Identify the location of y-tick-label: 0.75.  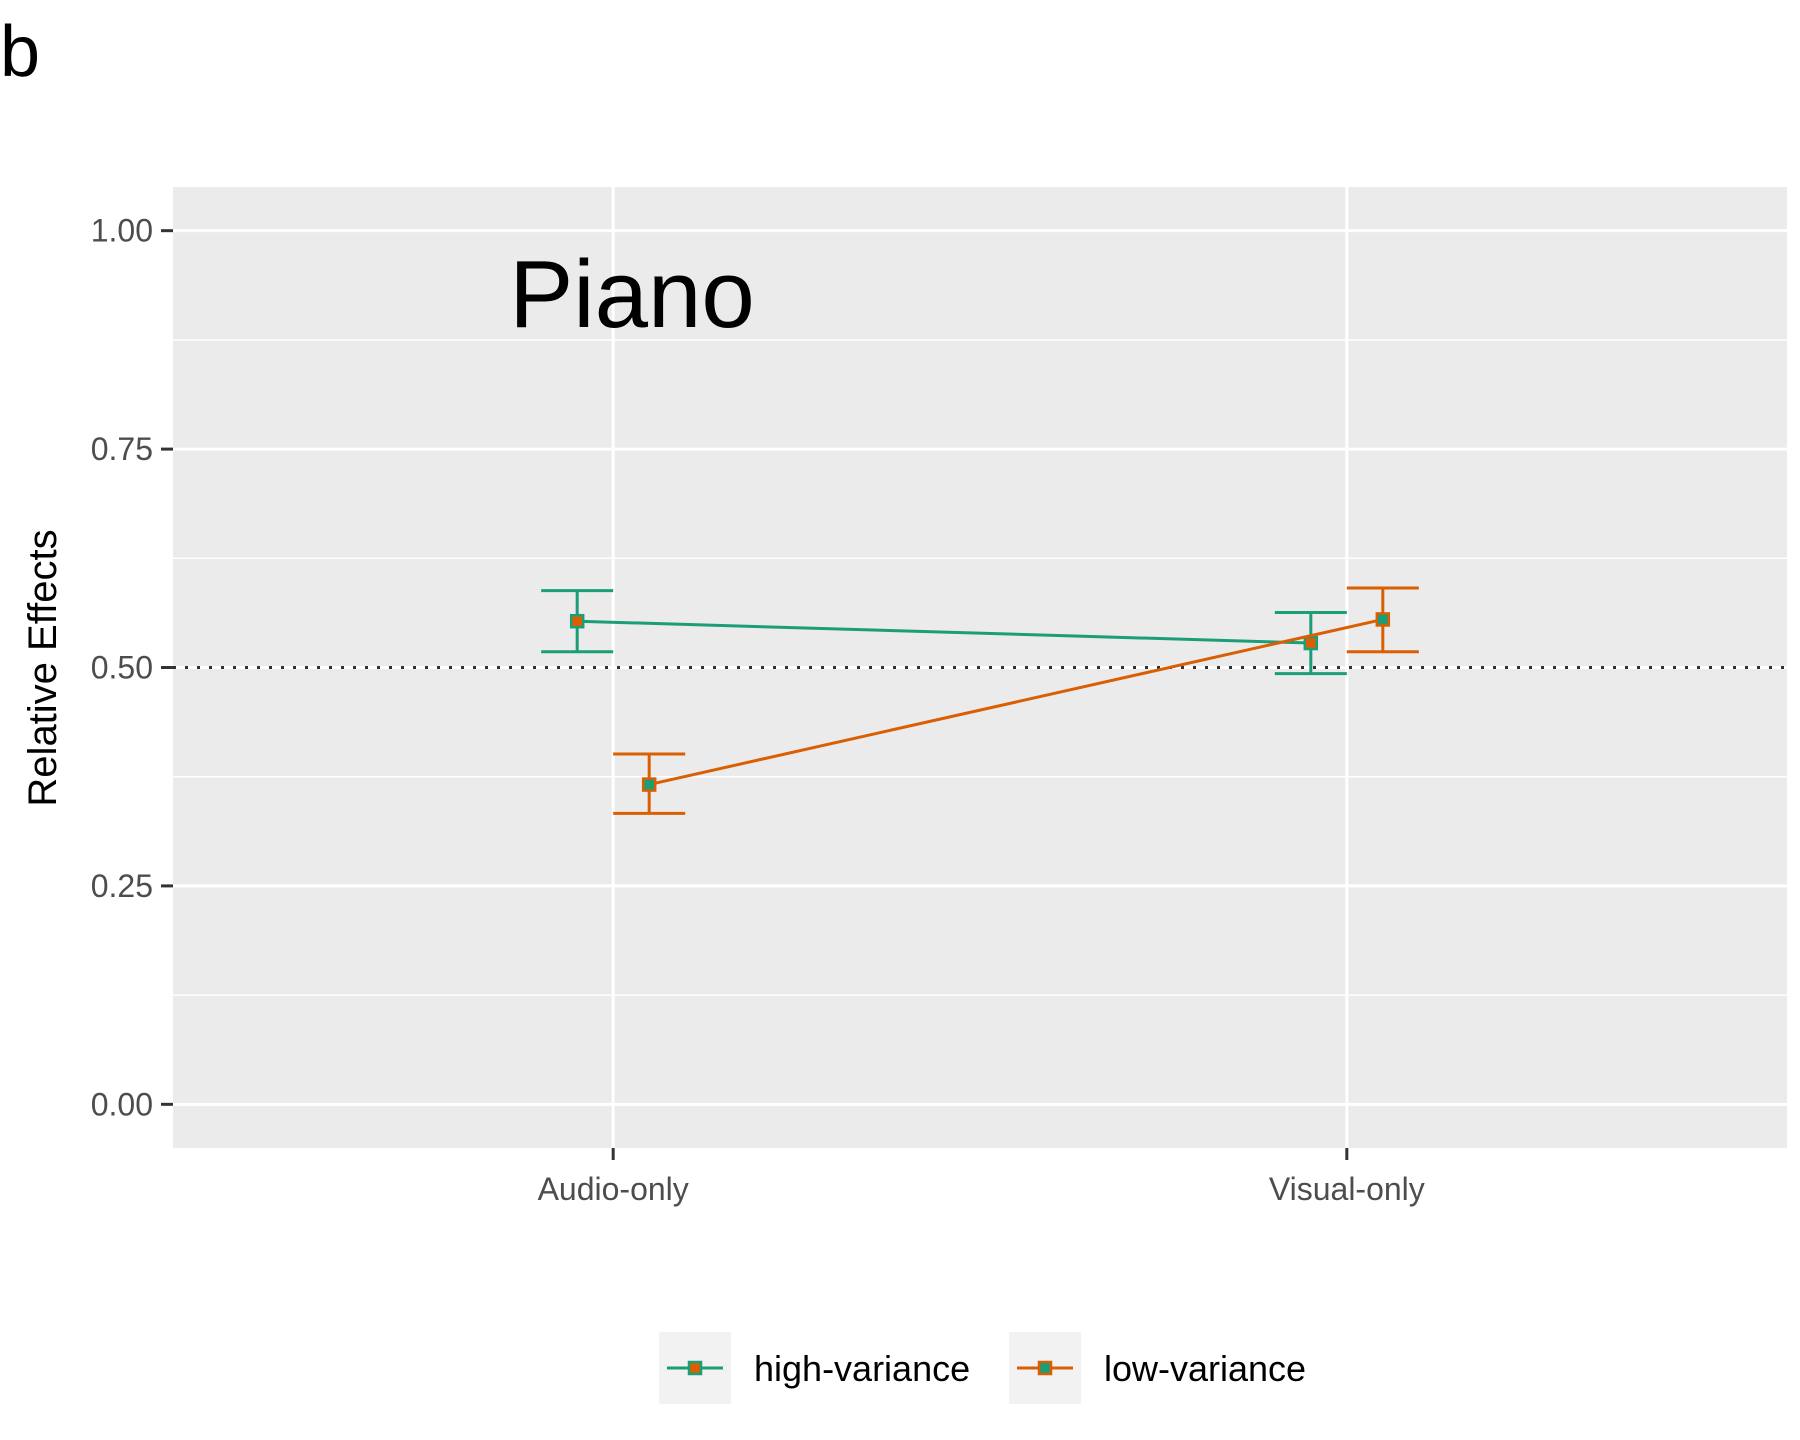
(122, 449).